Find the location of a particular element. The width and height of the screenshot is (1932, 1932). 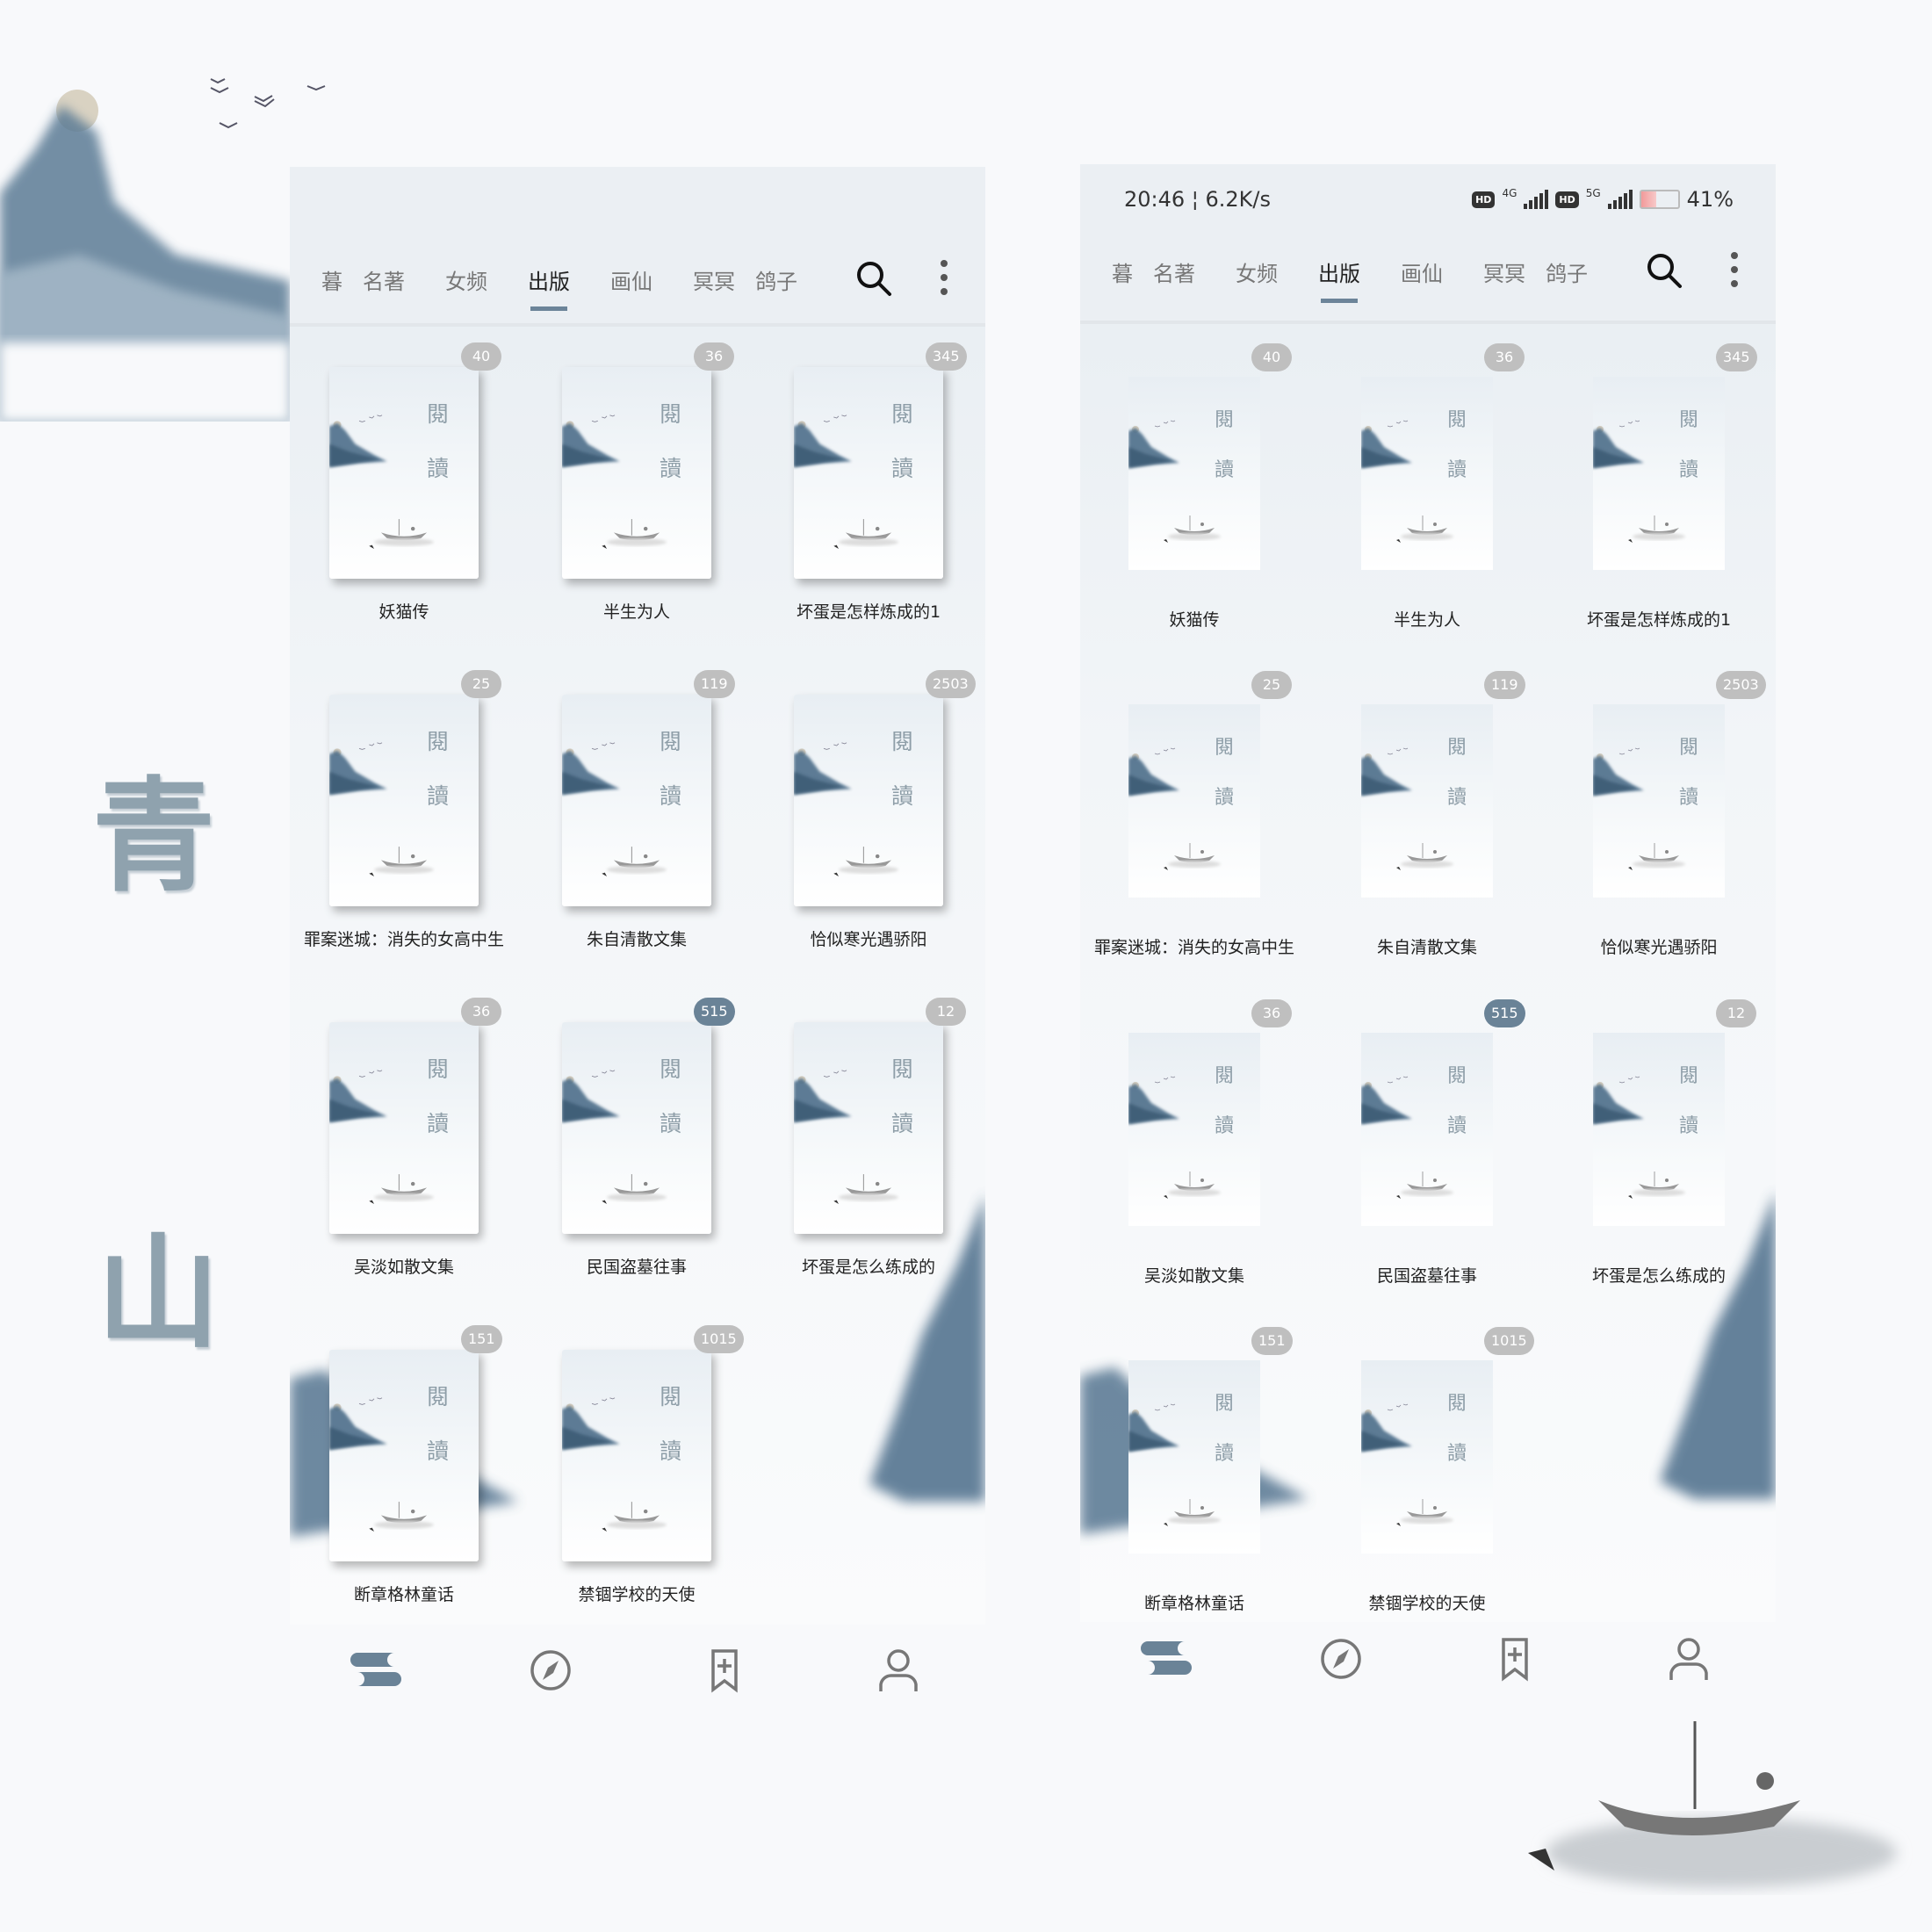

book-title: 禁锢学校的天使 is located at coordinates (637, 1594).